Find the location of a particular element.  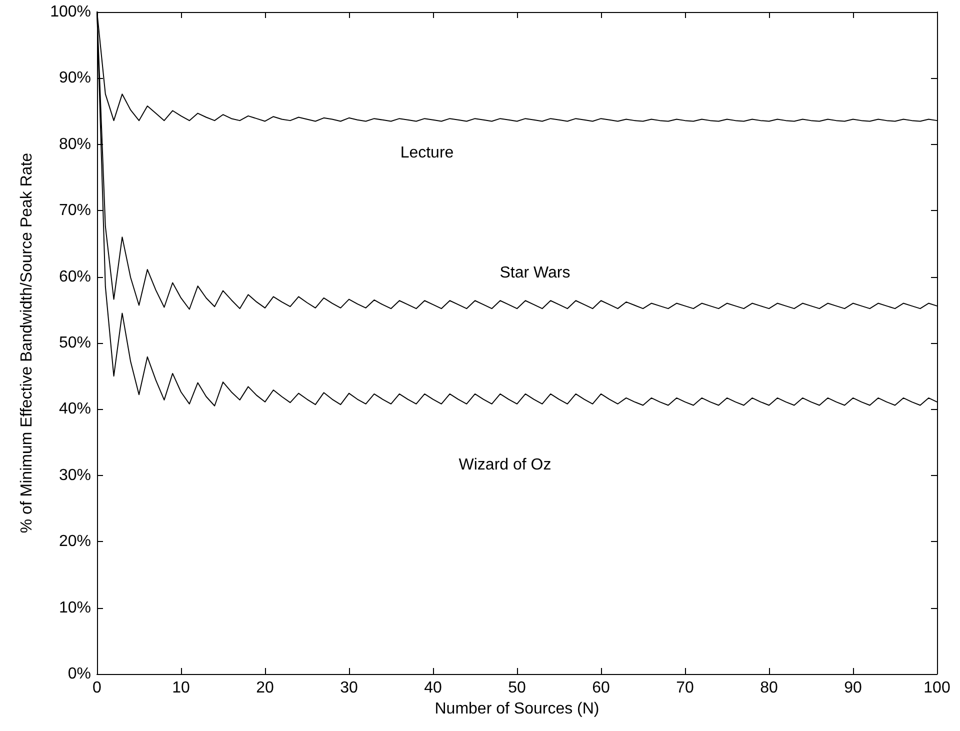

y-tick-label: 20% is located at coordinates (74, 541).